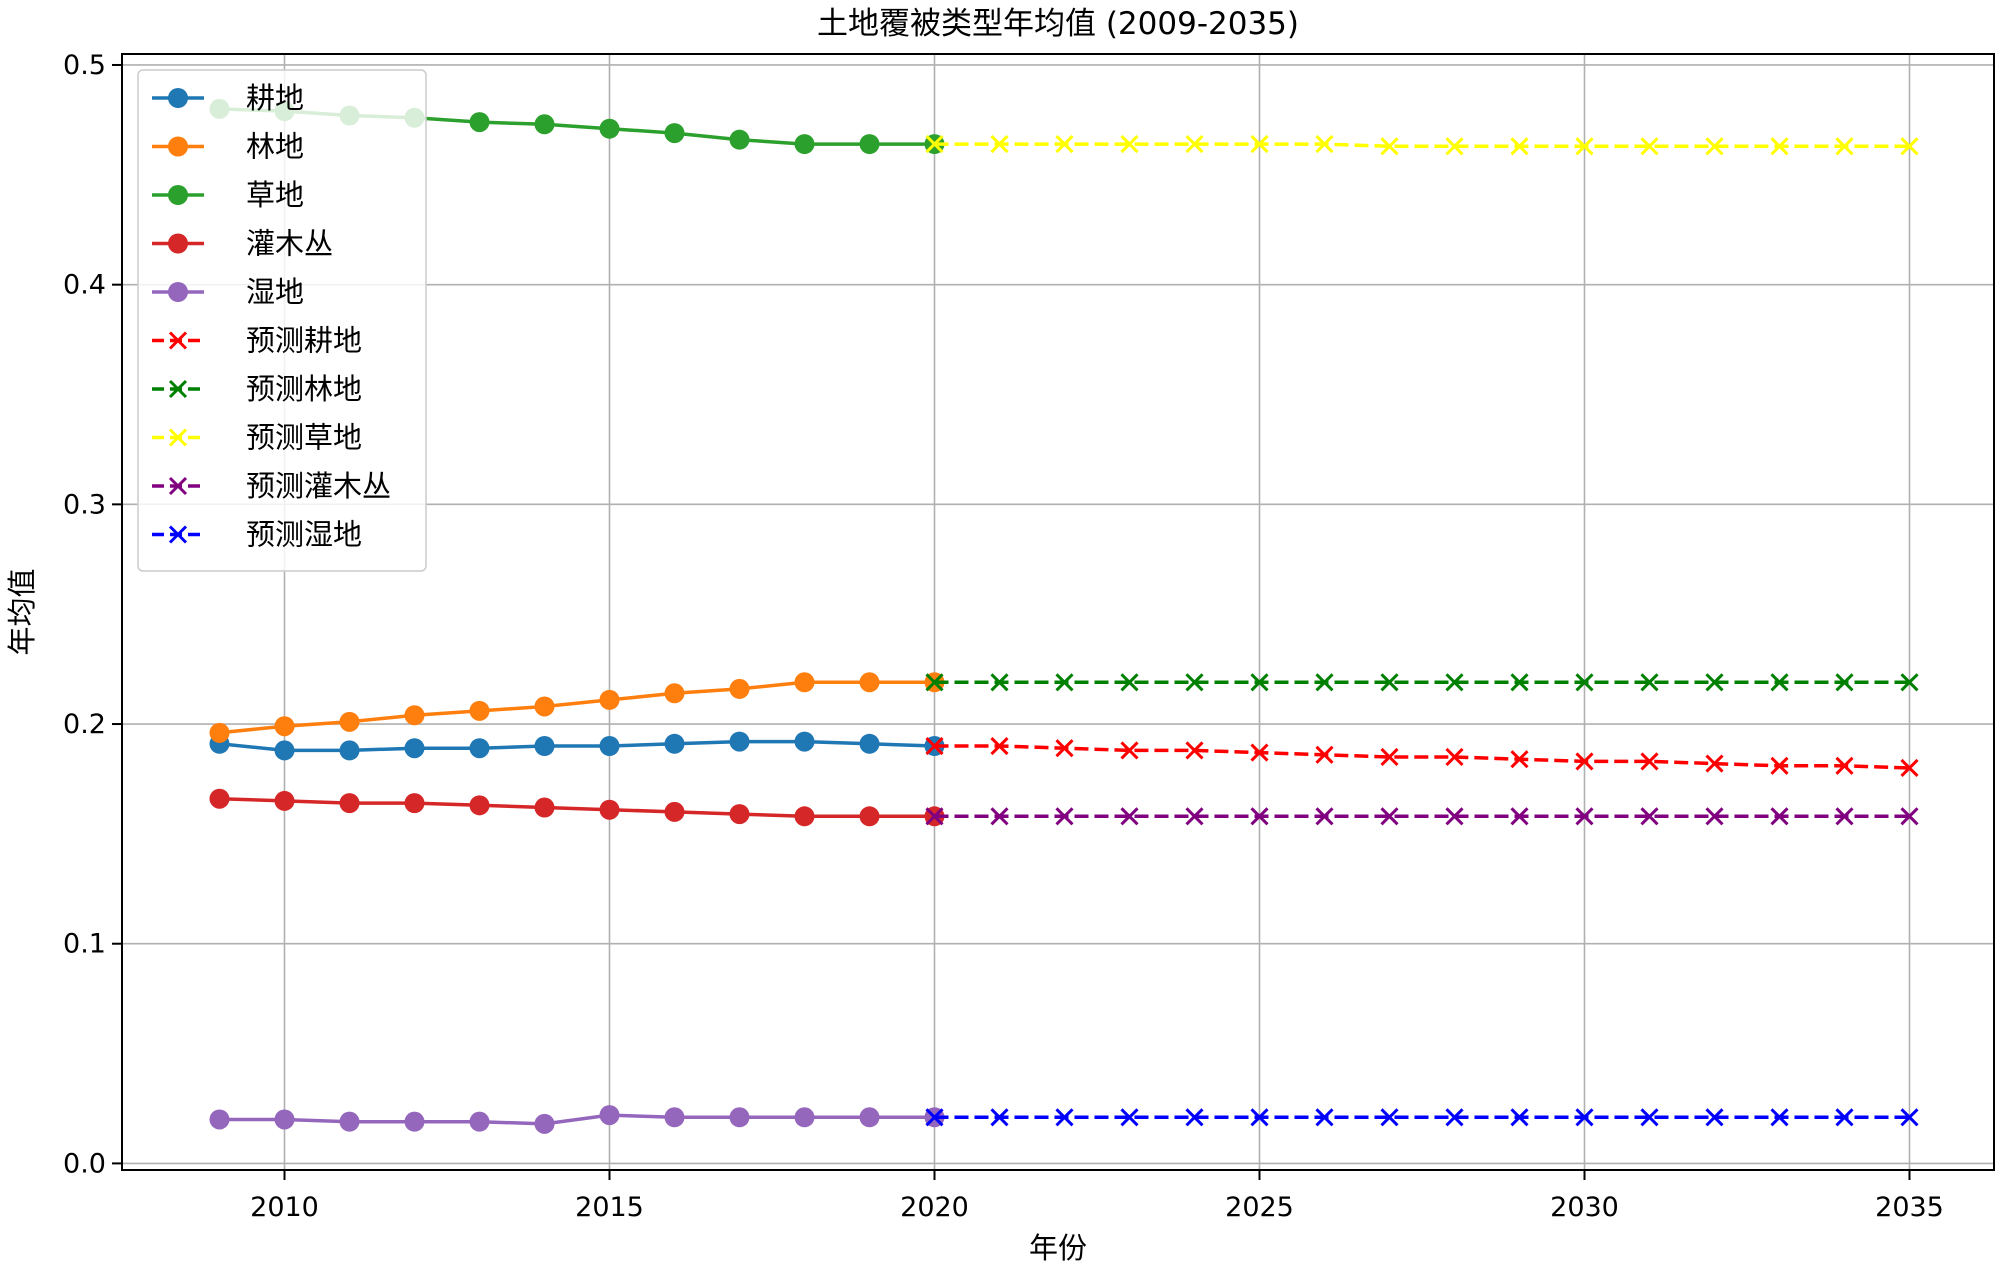 This screenshot has height=1272, width=2000. Describe the element at coordinates (22, 611) in the screenshot. I see `y-axis-label: 年均值` at that location.